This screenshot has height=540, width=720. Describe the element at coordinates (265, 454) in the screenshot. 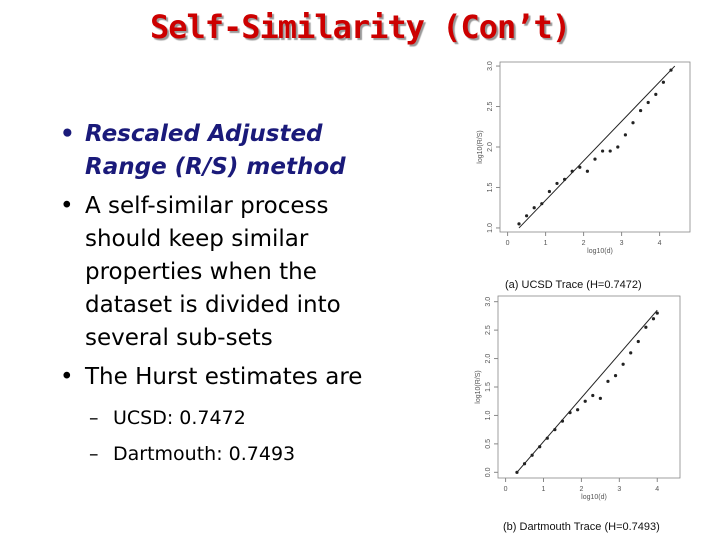

I see `sub-bullet: Dartmouth: 0.7493` at that location.